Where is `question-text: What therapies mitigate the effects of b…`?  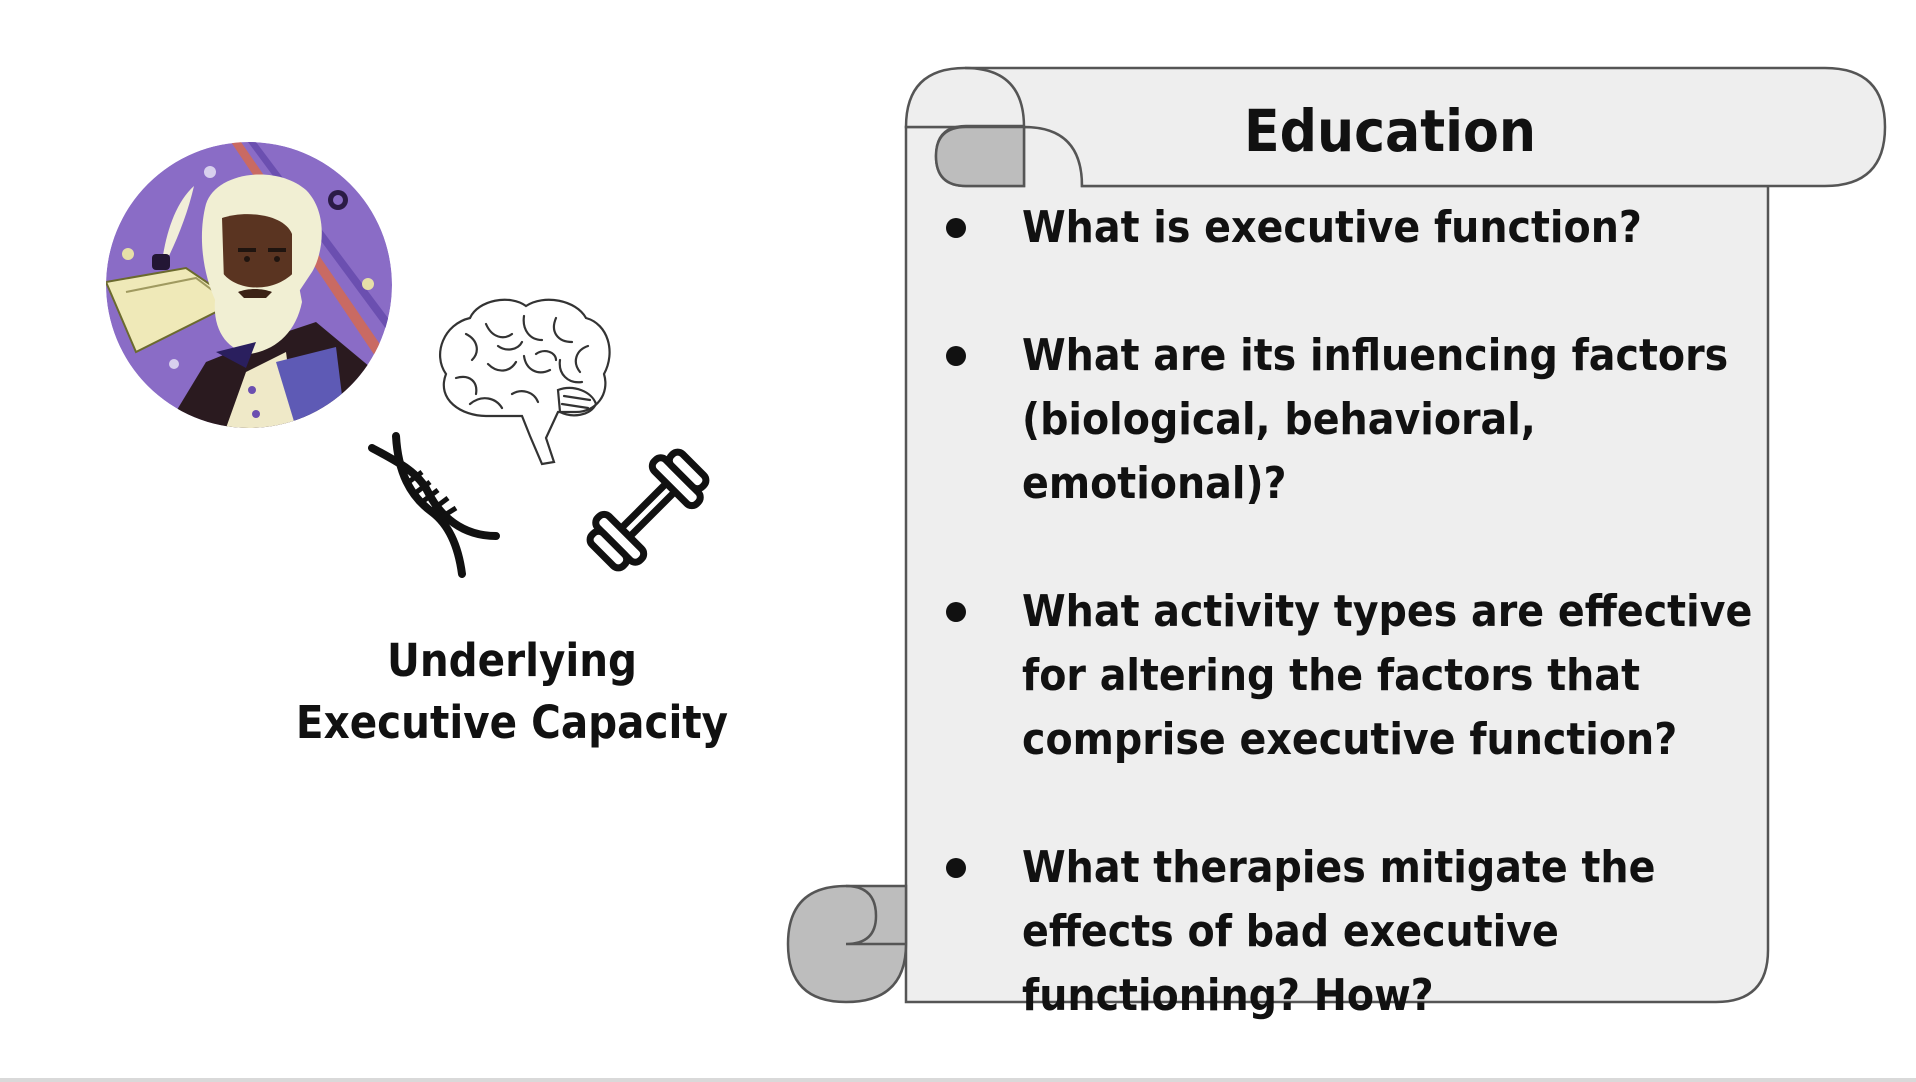 question-text: What therapies mitigate the effects of b… is located at coordinates (1339, 931).